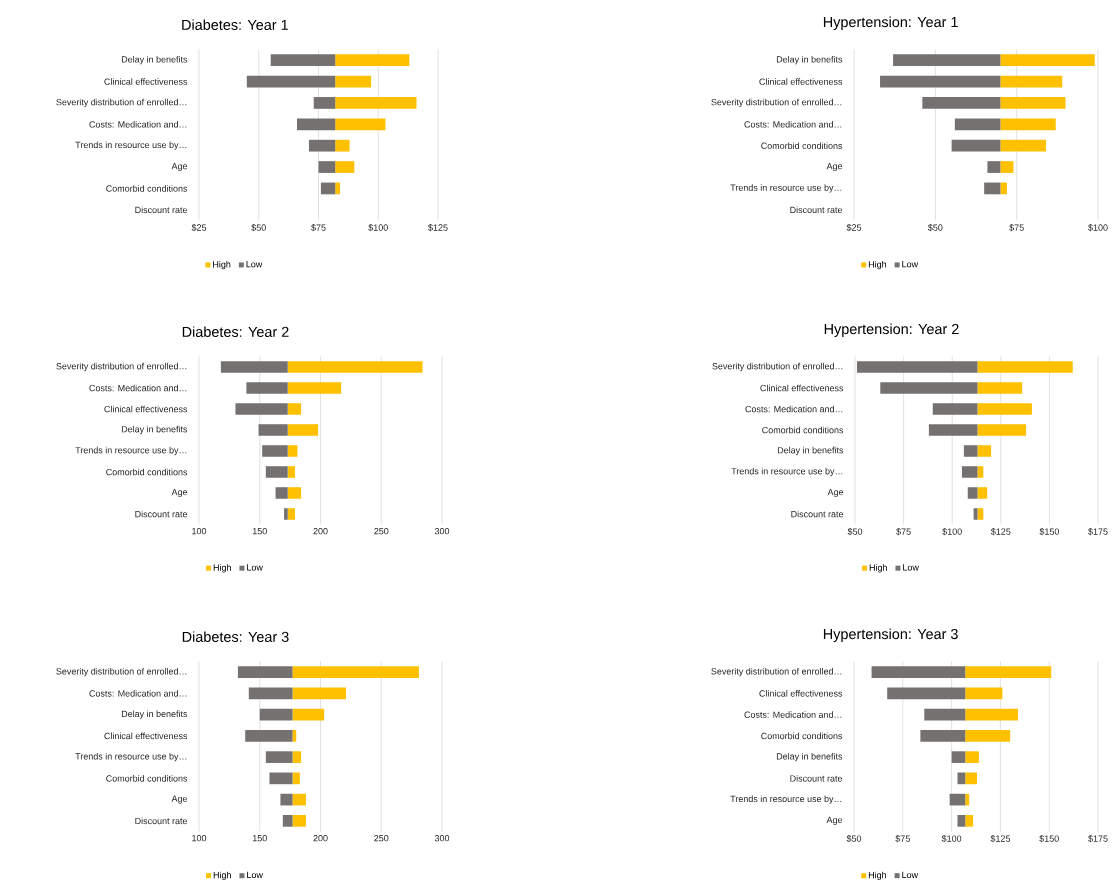 The width and height of the screenshot is (1115, 885). Describe the element at coordinates (890, 635) in the screenshot. I see `chart-title: Hypertension: Year 3` at that location.